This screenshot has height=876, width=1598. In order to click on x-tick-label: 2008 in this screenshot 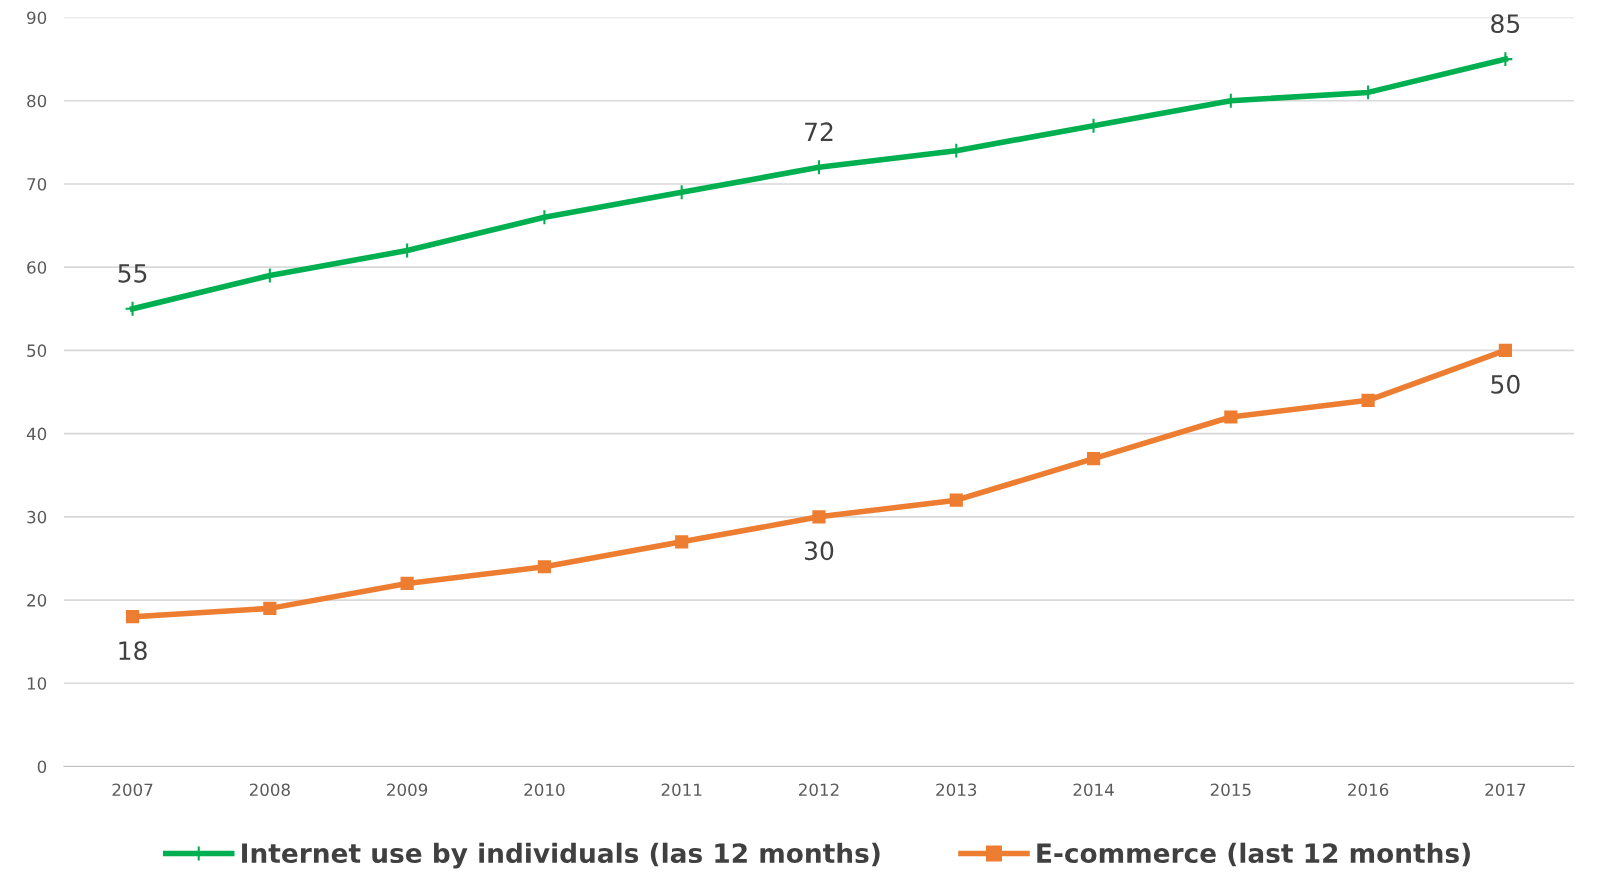, I will do `click(269, 790)`.